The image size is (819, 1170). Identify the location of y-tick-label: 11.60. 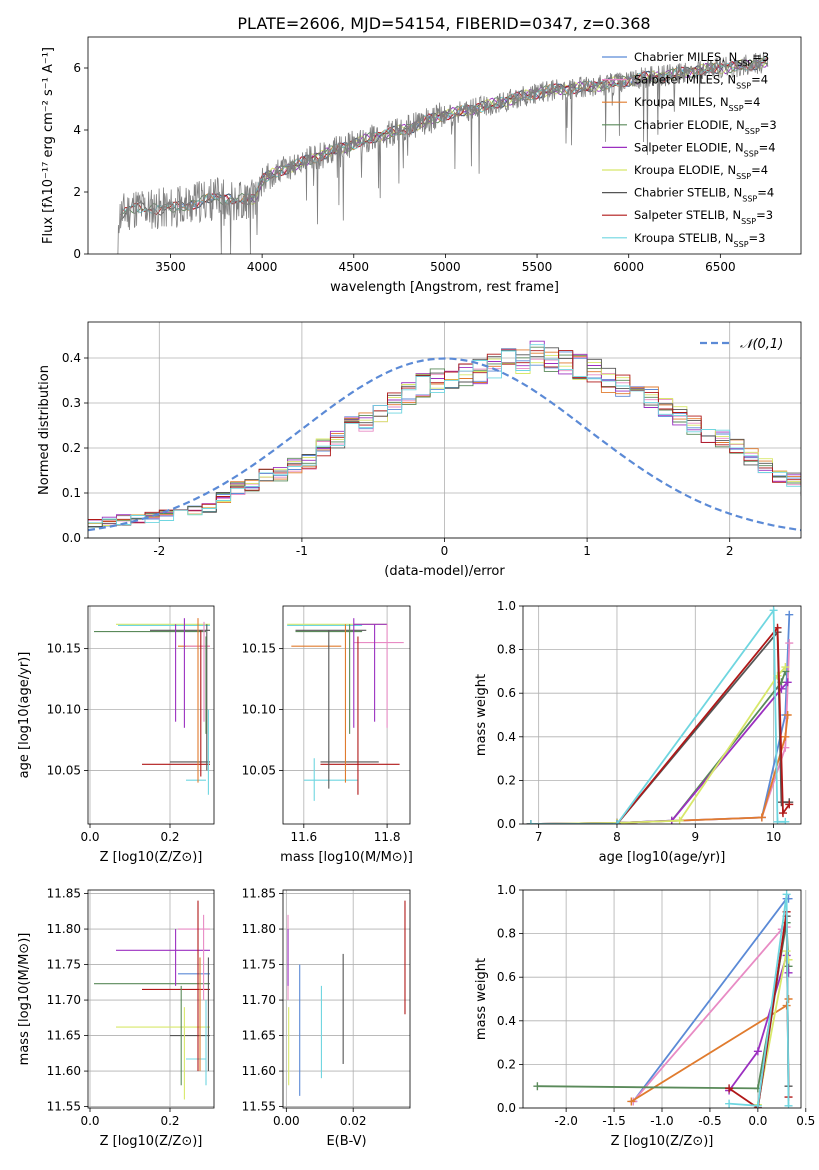
(259, 1071).